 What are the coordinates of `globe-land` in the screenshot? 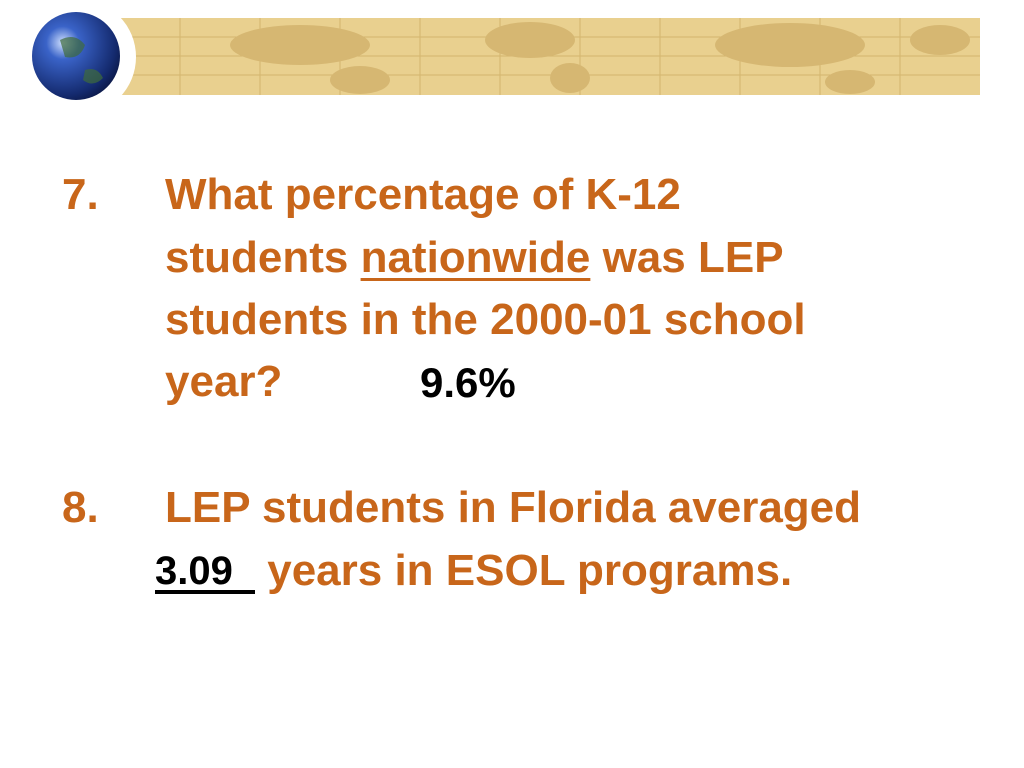 It's located at (81, 60).